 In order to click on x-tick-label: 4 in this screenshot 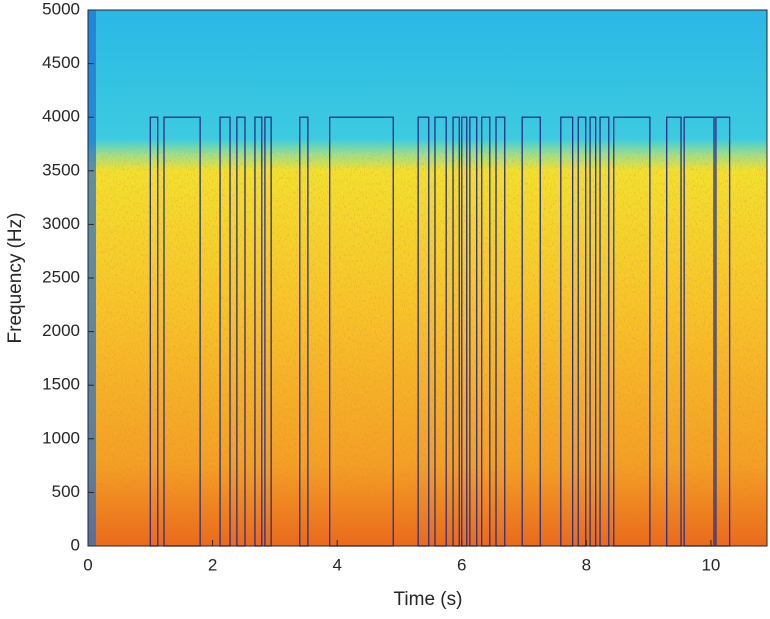, I will do `click(336, 564)`.